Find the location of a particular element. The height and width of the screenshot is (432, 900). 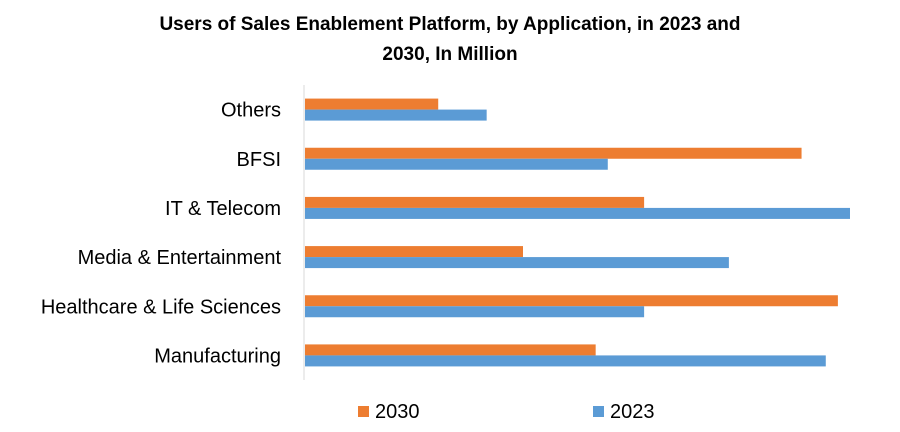

legend-item-2030: 2030 is located at coordinates (389, 412).